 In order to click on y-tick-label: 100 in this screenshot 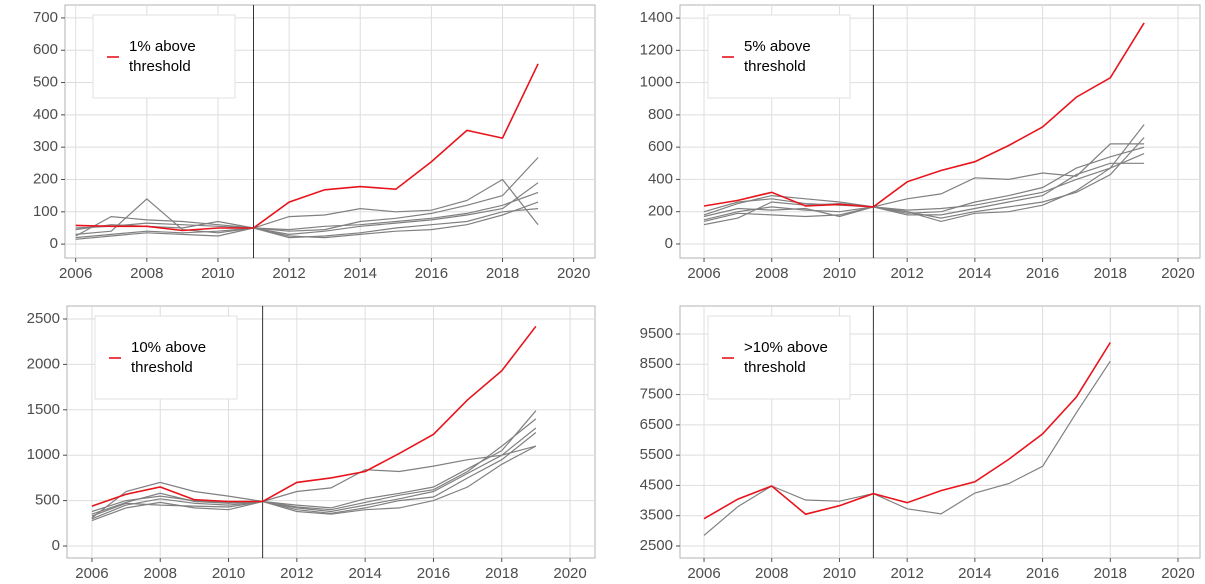, I will do `click(45, 211)`.